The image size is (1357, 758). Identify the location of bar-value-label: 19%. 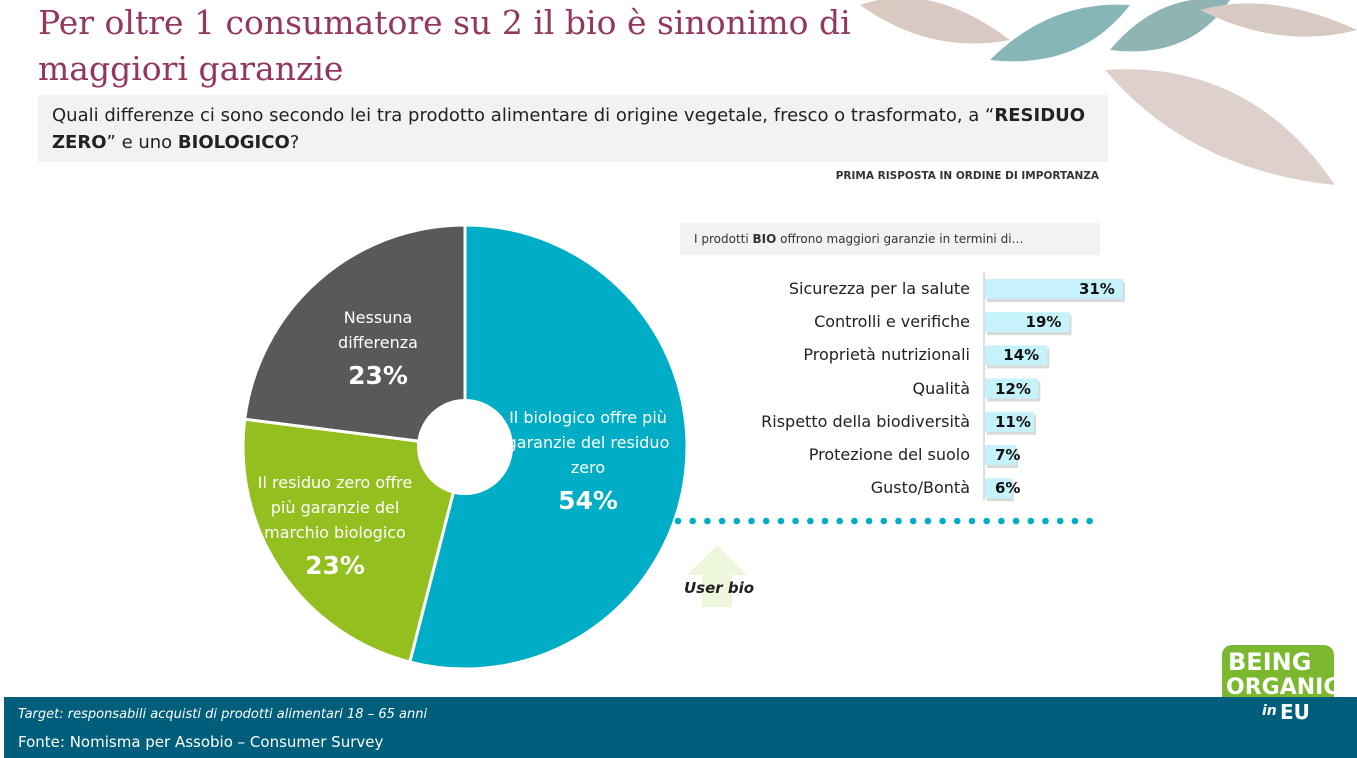
(1043, 322).